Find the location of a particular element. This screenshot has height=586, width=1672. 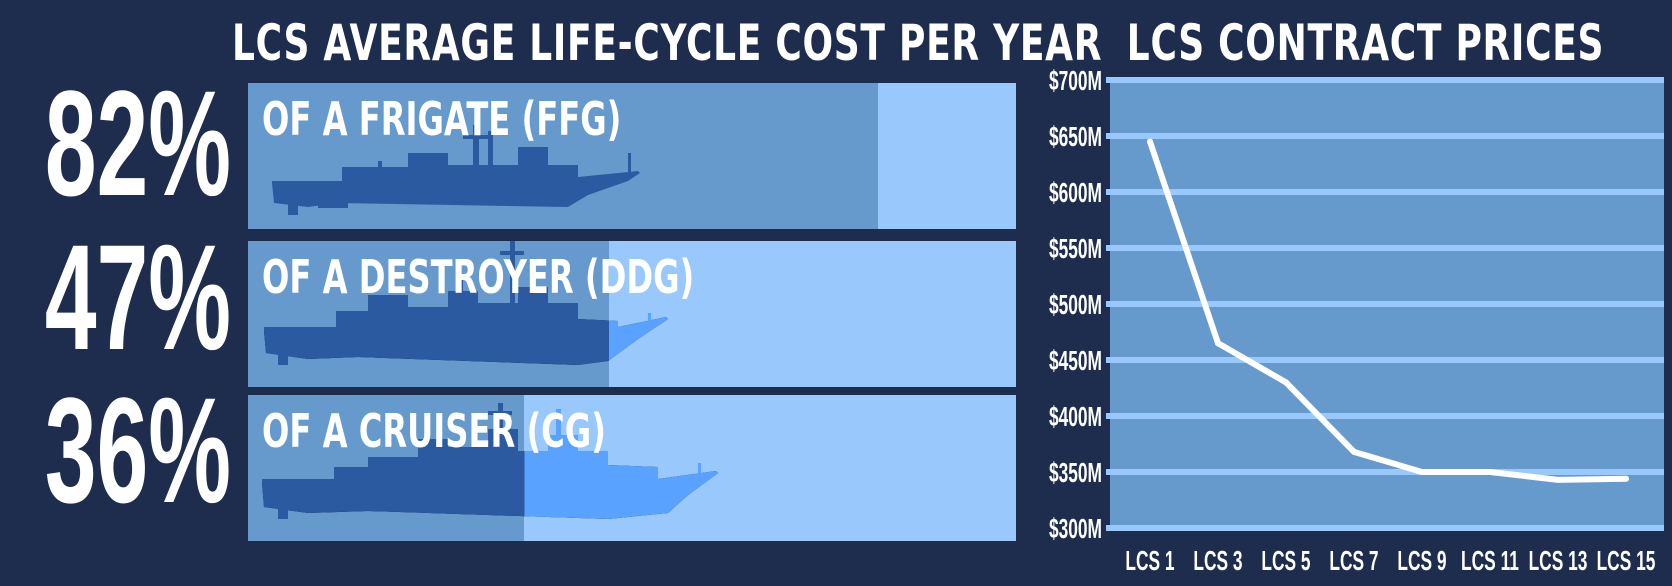

y-tick-label: $650M is located at coordinates (1075, 136).